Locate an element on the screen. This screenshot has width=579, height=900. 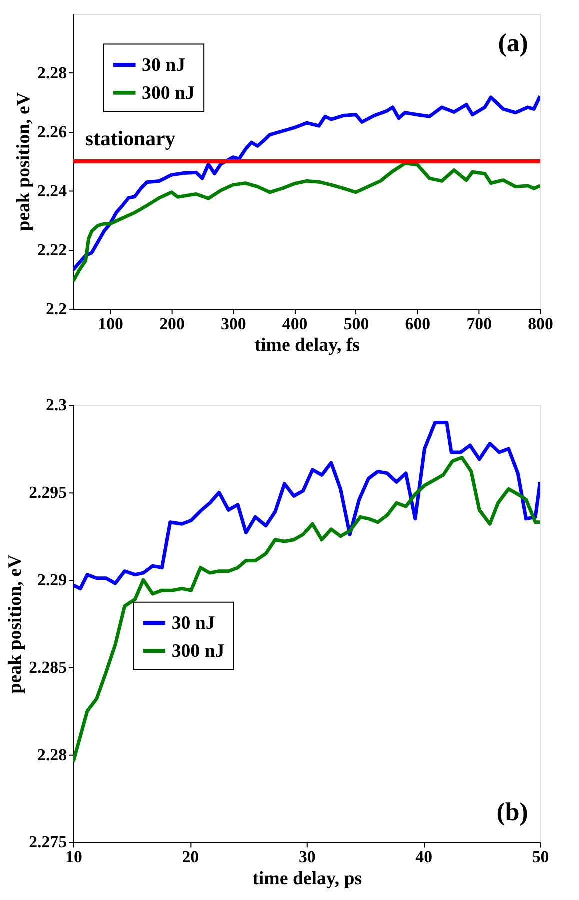
y-tick-label: 2.26 is located at coordinates (53, 132).